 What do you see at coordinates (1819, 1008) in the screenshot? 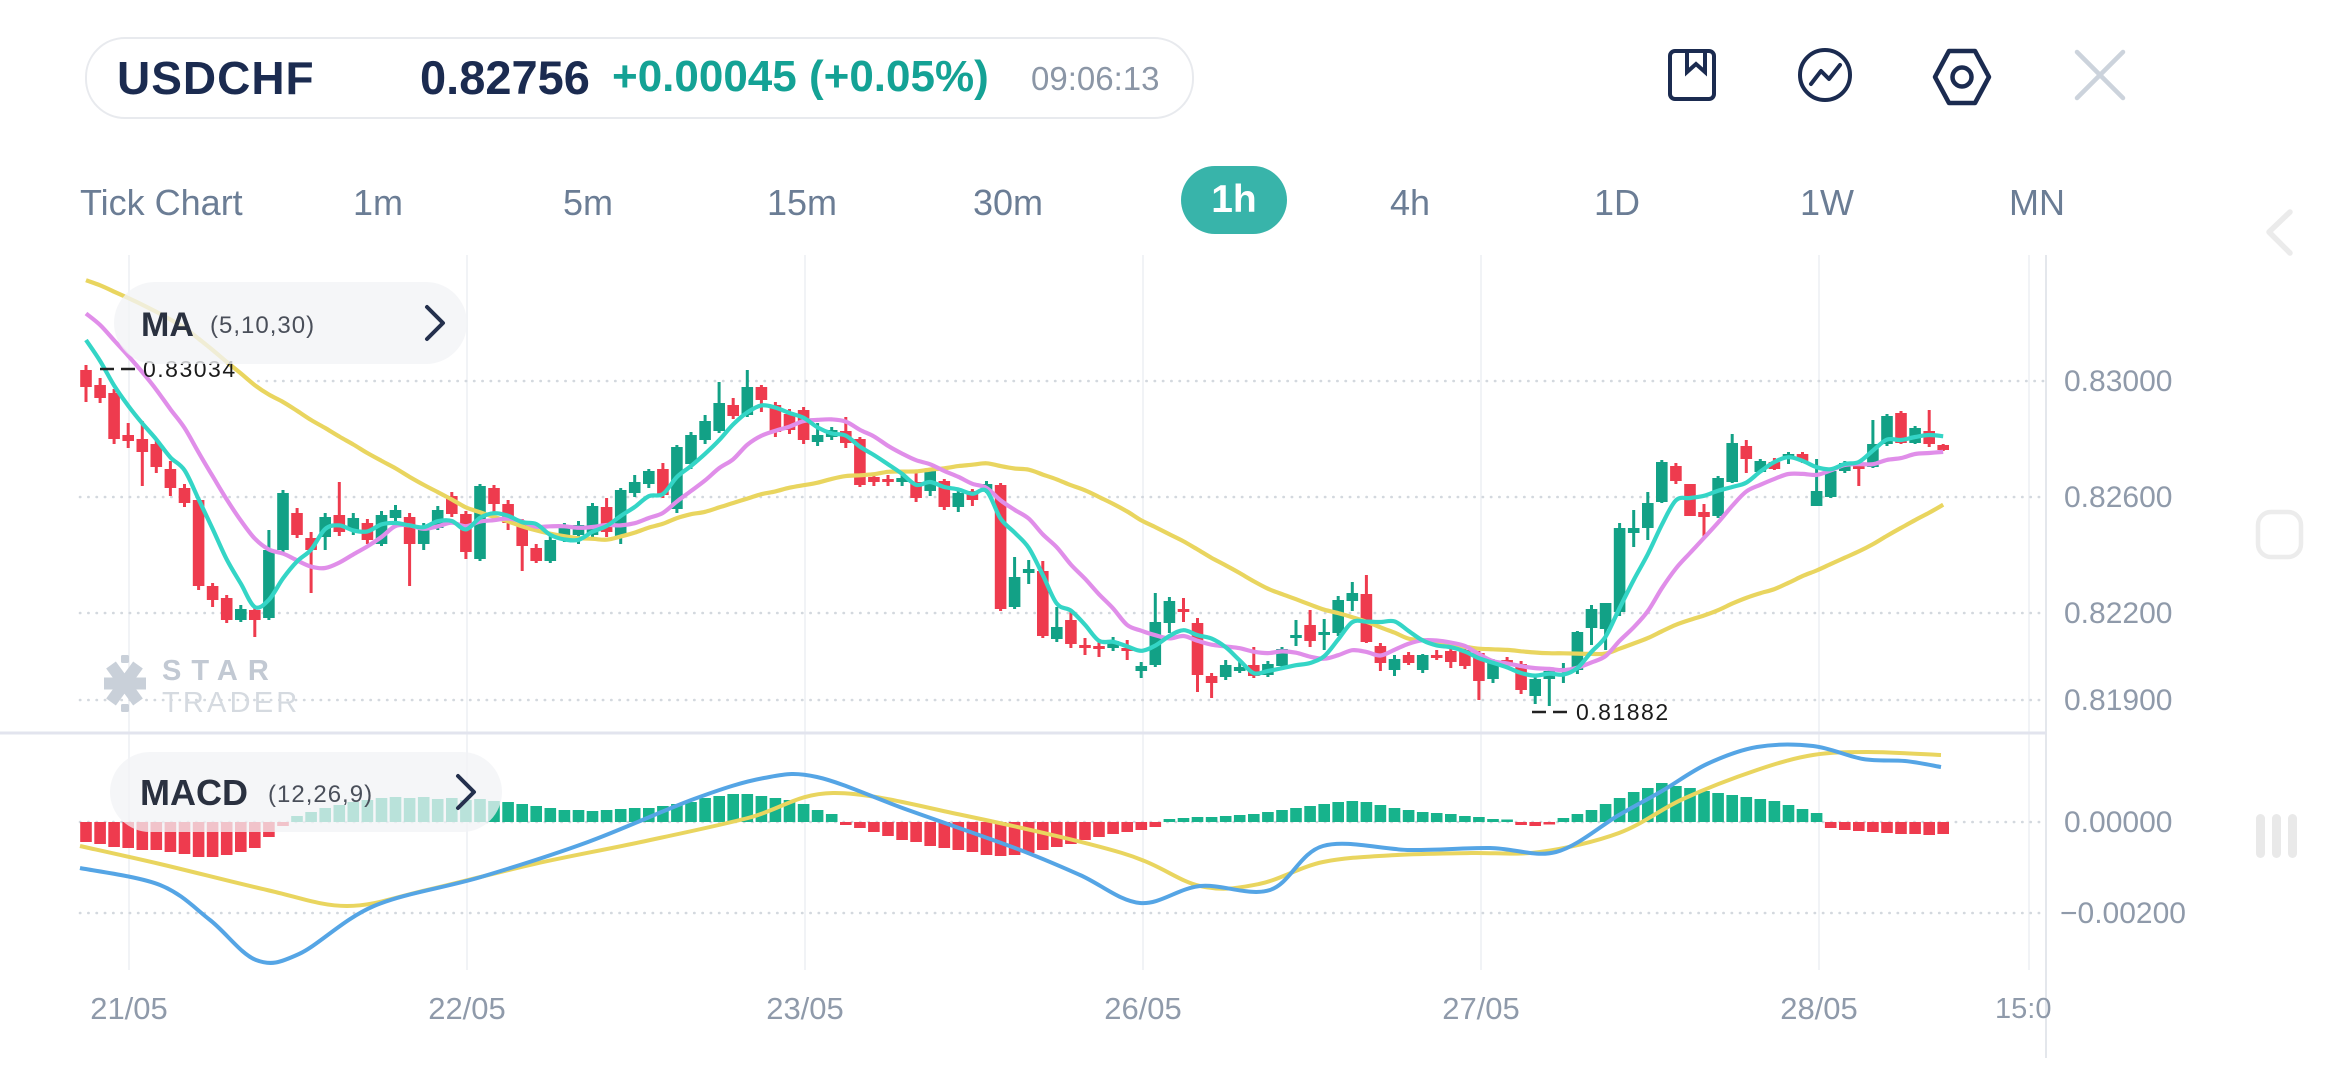
I see `svg-text: 28/05` at bounding box center [1819, 1008].